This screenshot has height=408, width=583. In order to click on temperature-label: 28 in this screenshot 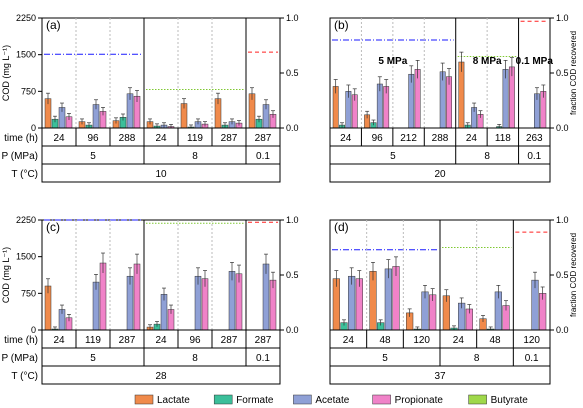, I will do `click(161, 376)`.